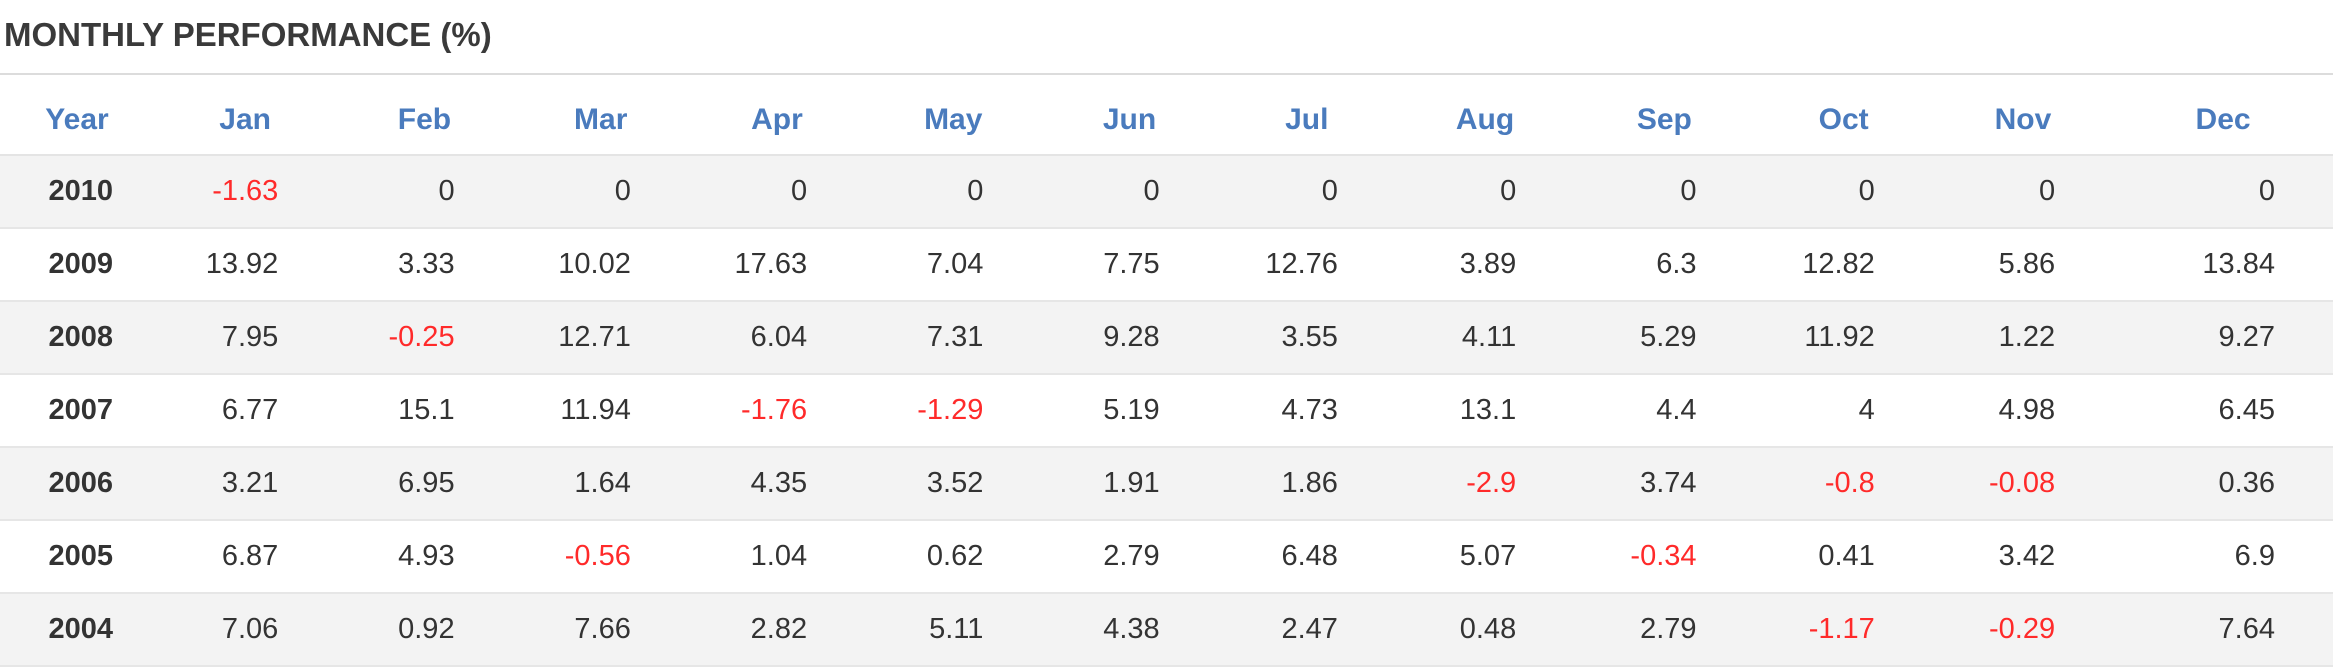 The height and width of the screenshot is (667, 2333). What do you see at coordinates (600, 192) in the screenshot?
I see `value-cell-mar: 0` at bounding box center [600, 192].